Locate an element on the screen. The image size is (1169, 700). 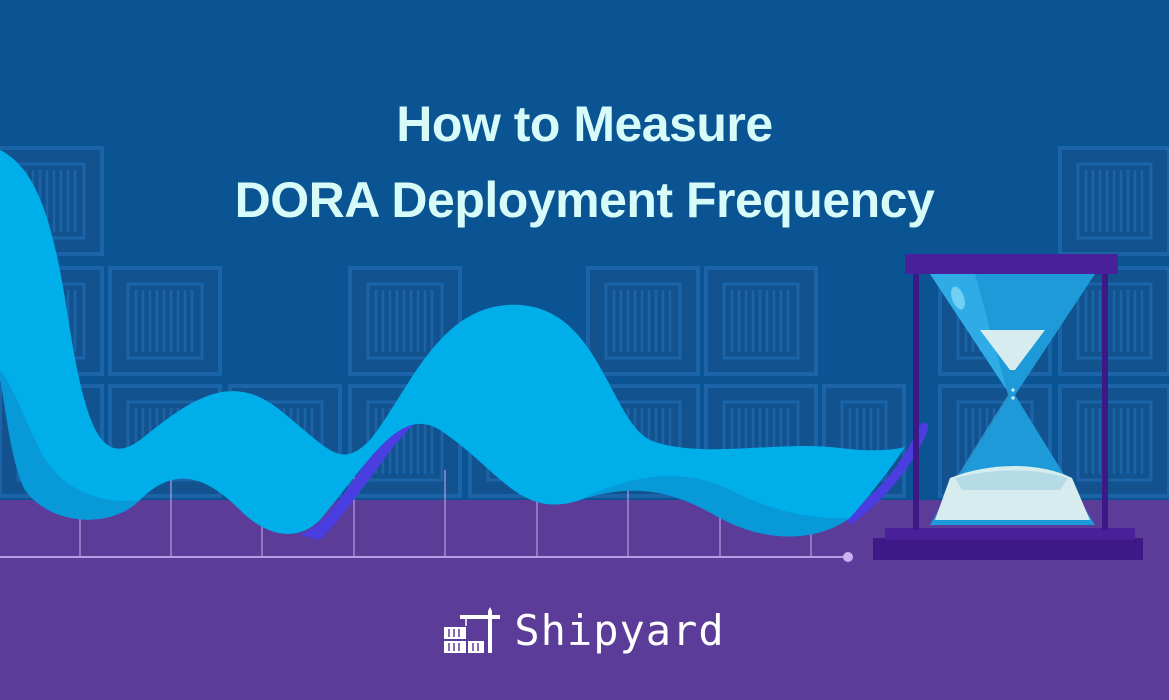
crane-container-icon is located at coordinates (472, 629).